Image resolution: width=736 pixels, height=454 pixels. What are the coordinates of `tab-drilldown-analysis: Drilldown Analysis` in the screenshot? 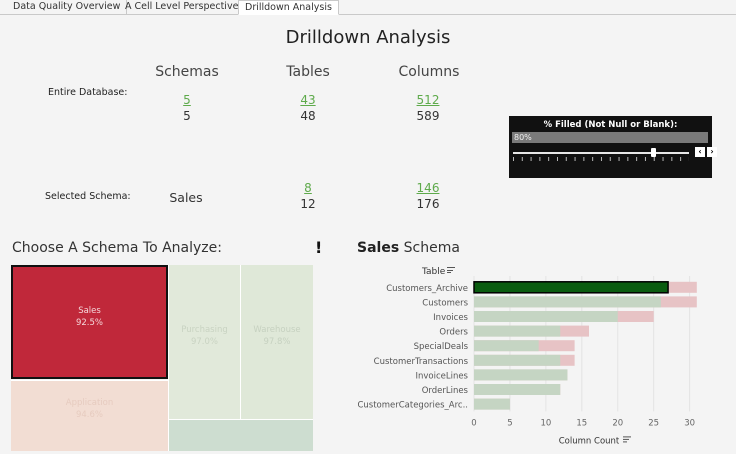 It's located at (288, 7).